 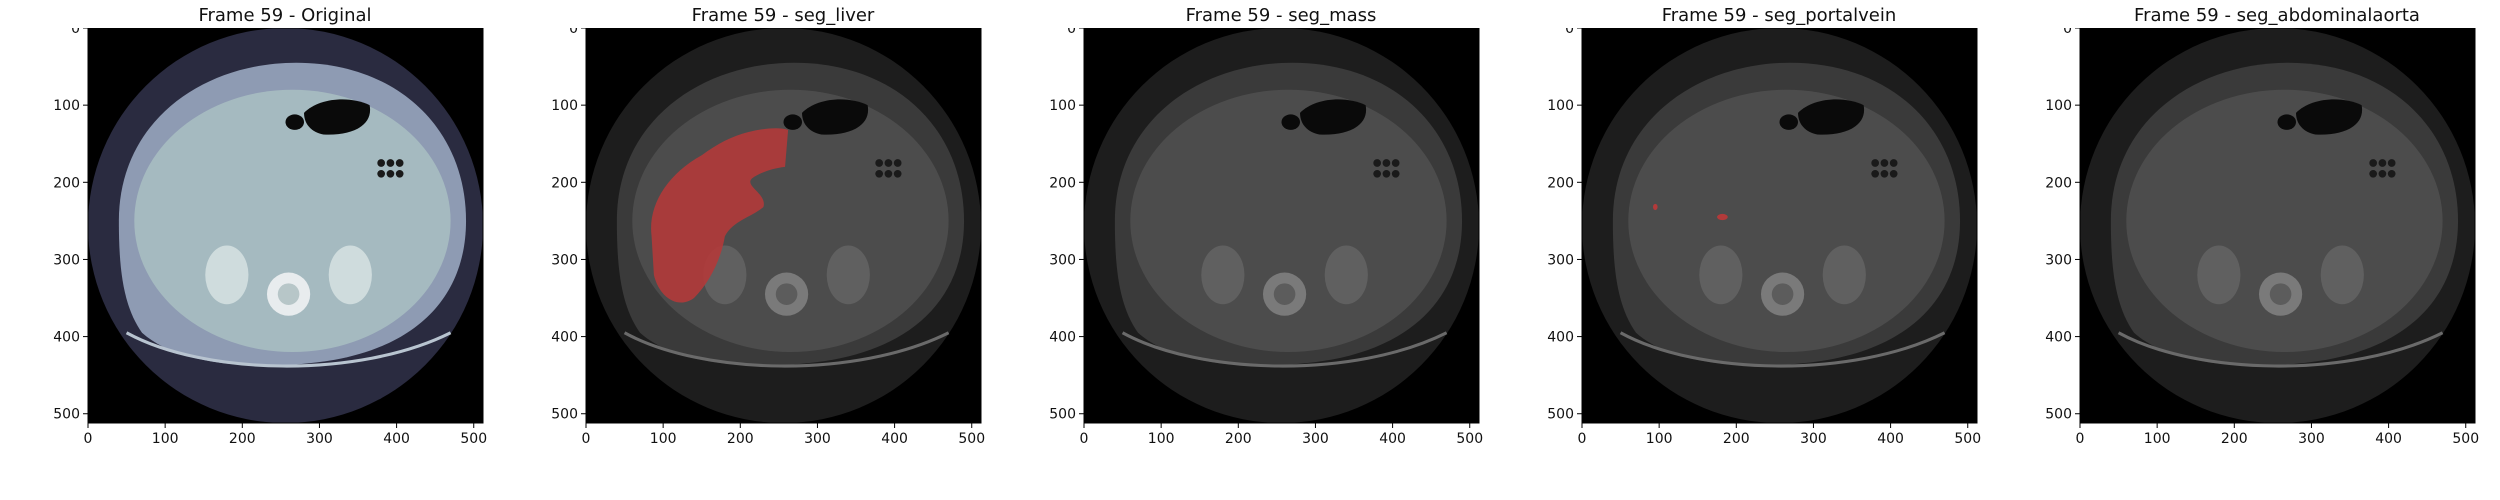 What do you see at coordinates (1281, 15) in the screenshot?
I see `panel-title: Frame 59 - seg_mass` at bounding box center [1281, 15].